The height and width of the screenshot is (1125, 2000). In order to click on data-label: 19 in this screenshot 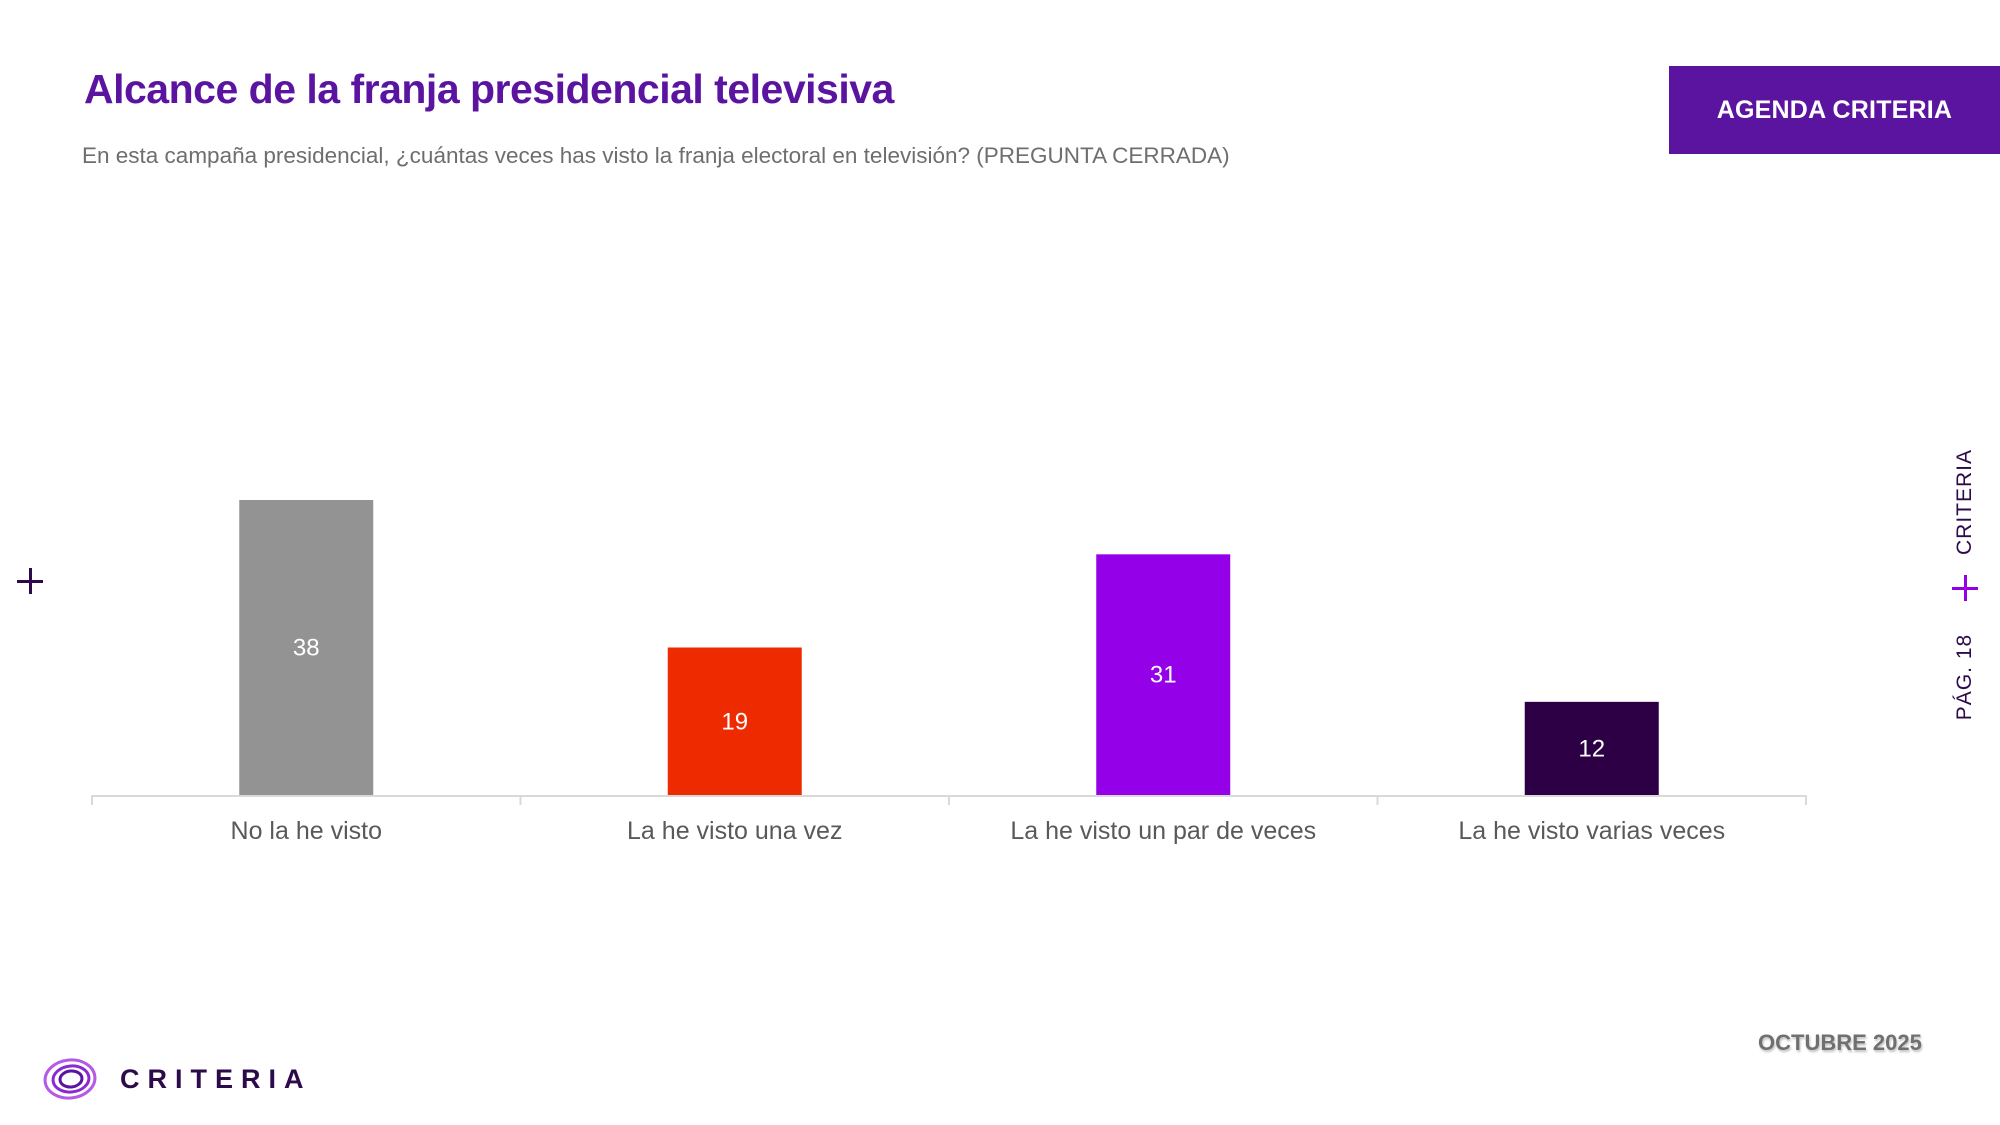, I will do `click(734, 721)`.